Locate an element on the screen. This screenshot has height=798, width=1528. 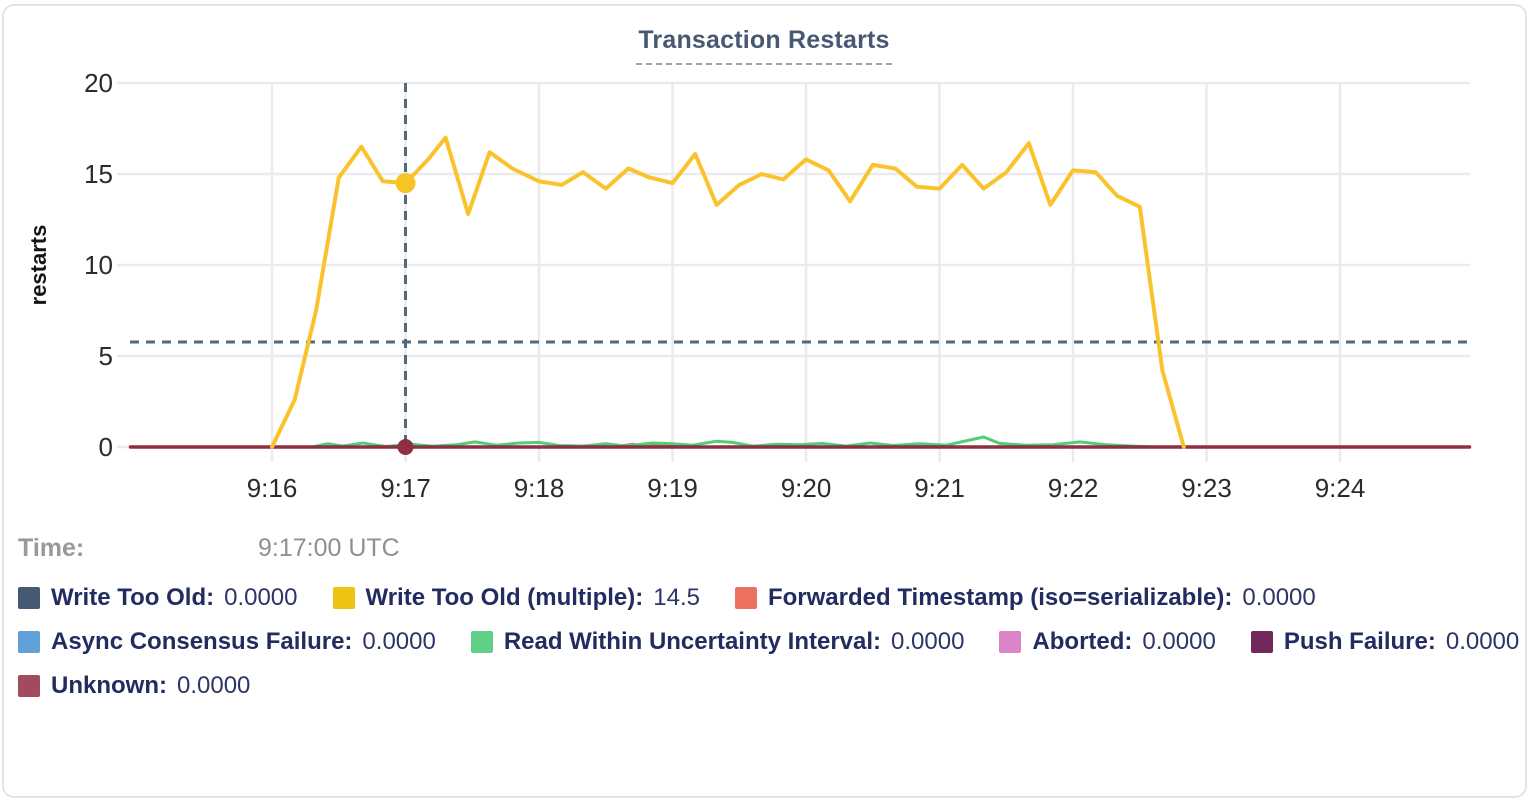
x-tick-label: 9:17 is located at coordinates (405, 488).